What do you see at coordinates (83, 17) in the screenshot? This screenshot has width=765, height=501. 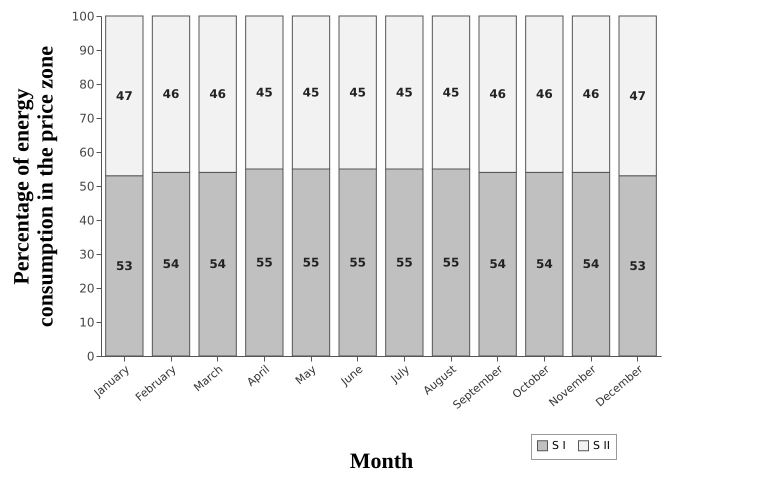 I see `y-tick-label: 100` at bounding box center [83, 17].